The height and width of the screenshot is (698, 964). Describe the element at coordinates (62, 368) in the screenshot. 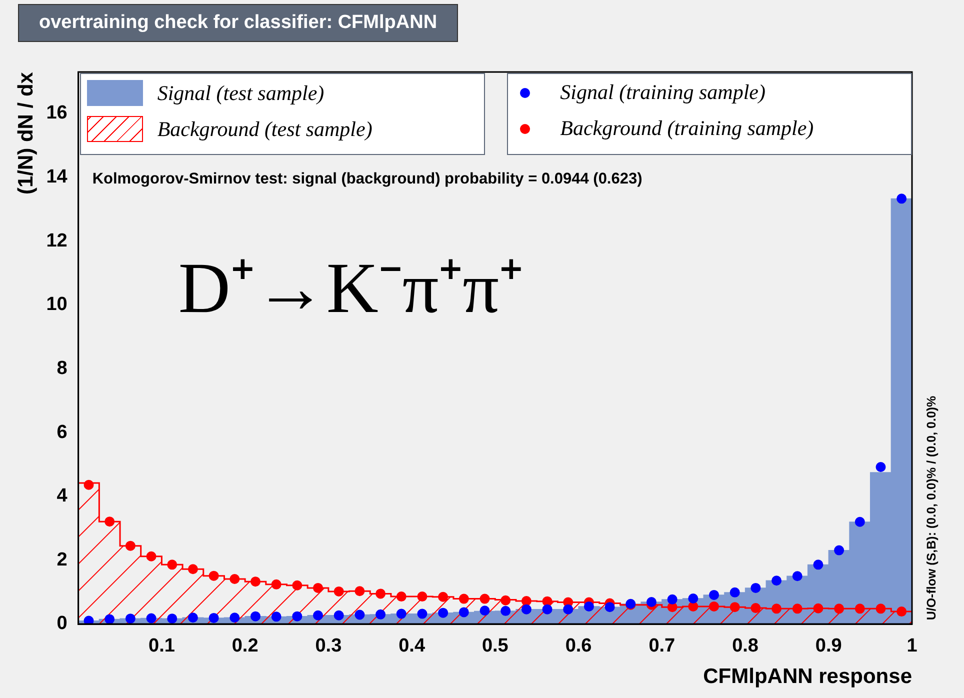

I see `y-tick-label: 8` at that location.